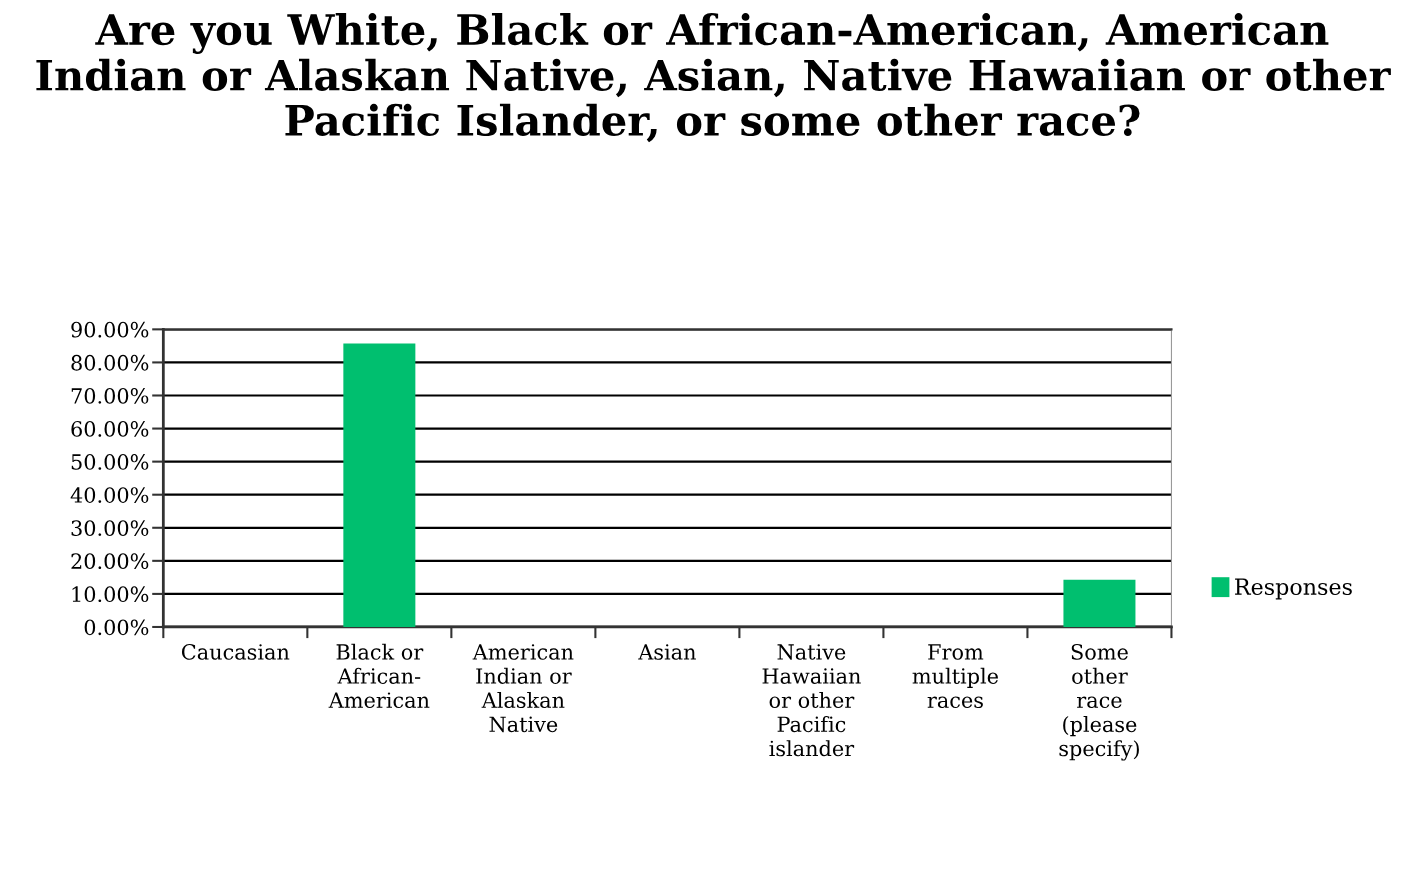 This screenshot has height=869, width=1408. What do you see at coordinates (110, 395) in the screenshot?
I see `y-tick-label: 70.00%` at bounding box center [110, 395].